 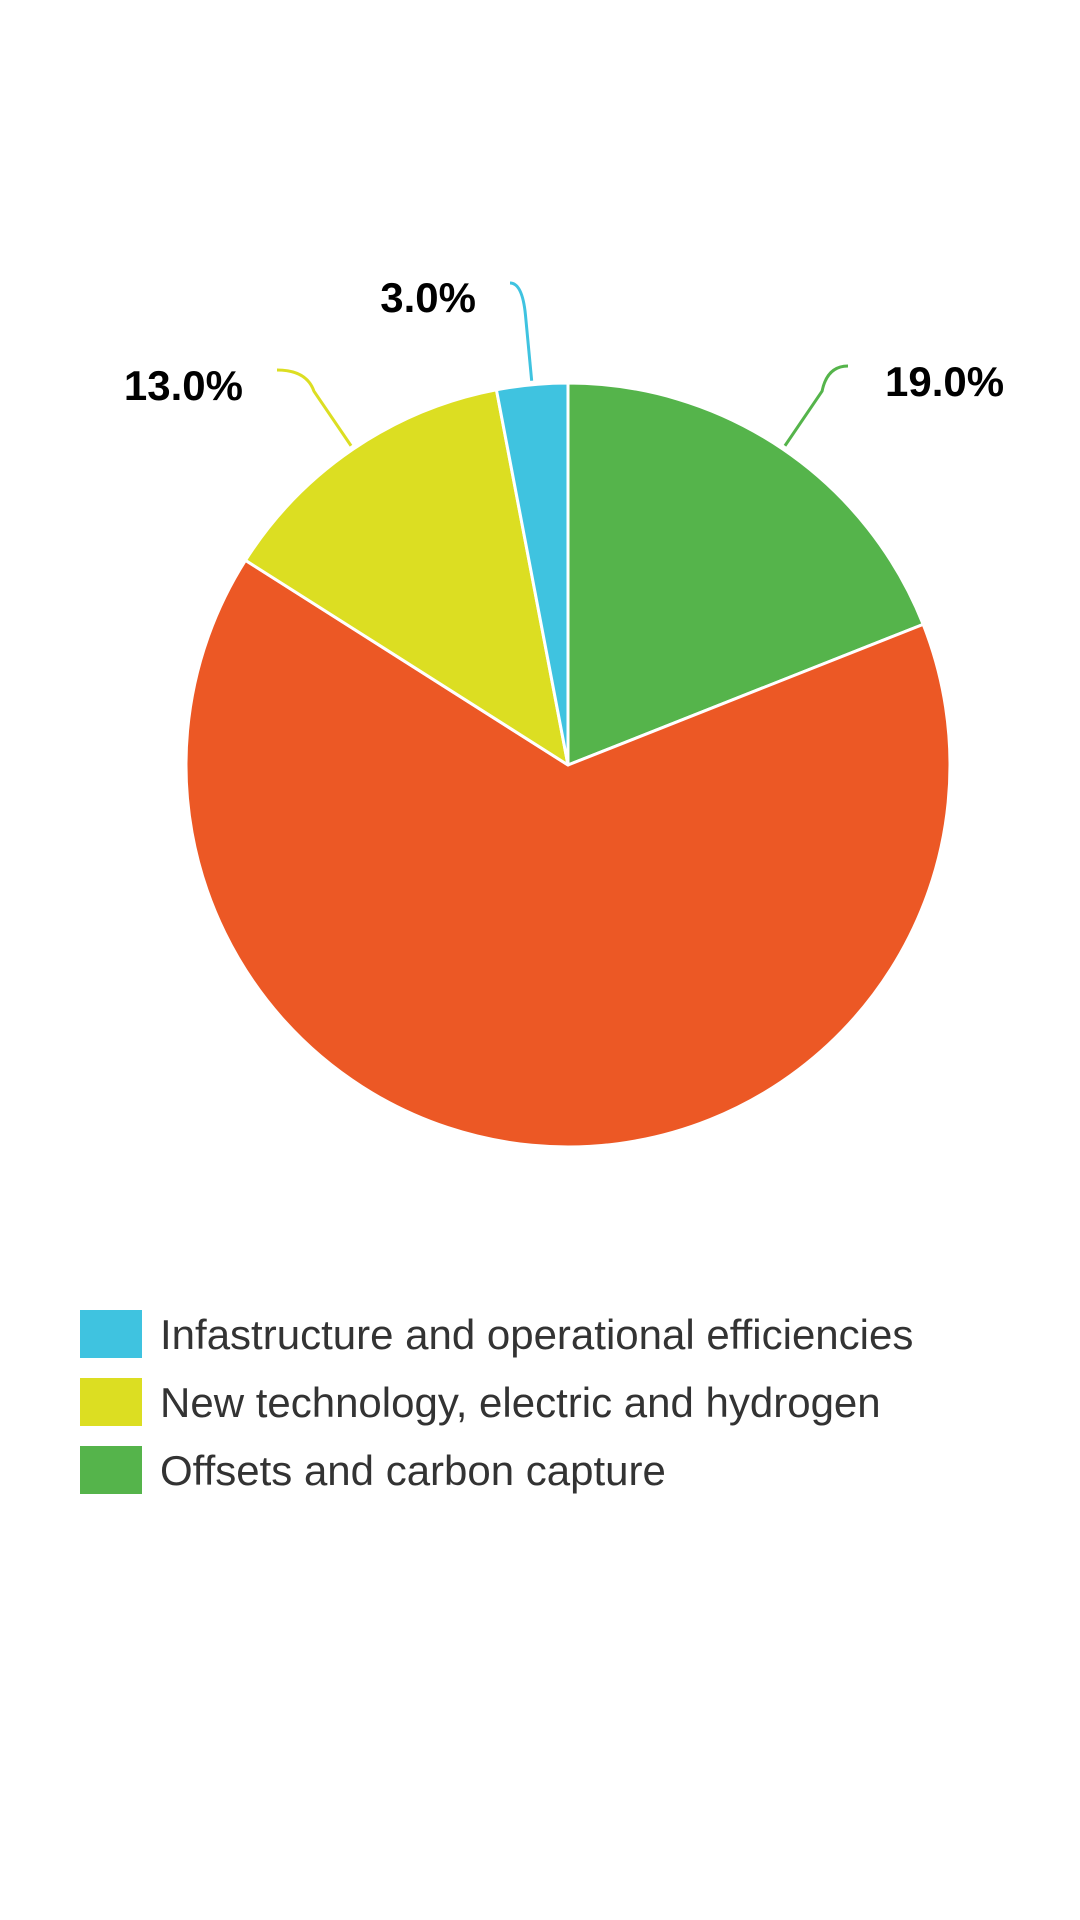 What do you see at coordinates (944, 381) in the screenshot?
I see `slice-percent-label: 19.0%` at bounding box center [944, 381].